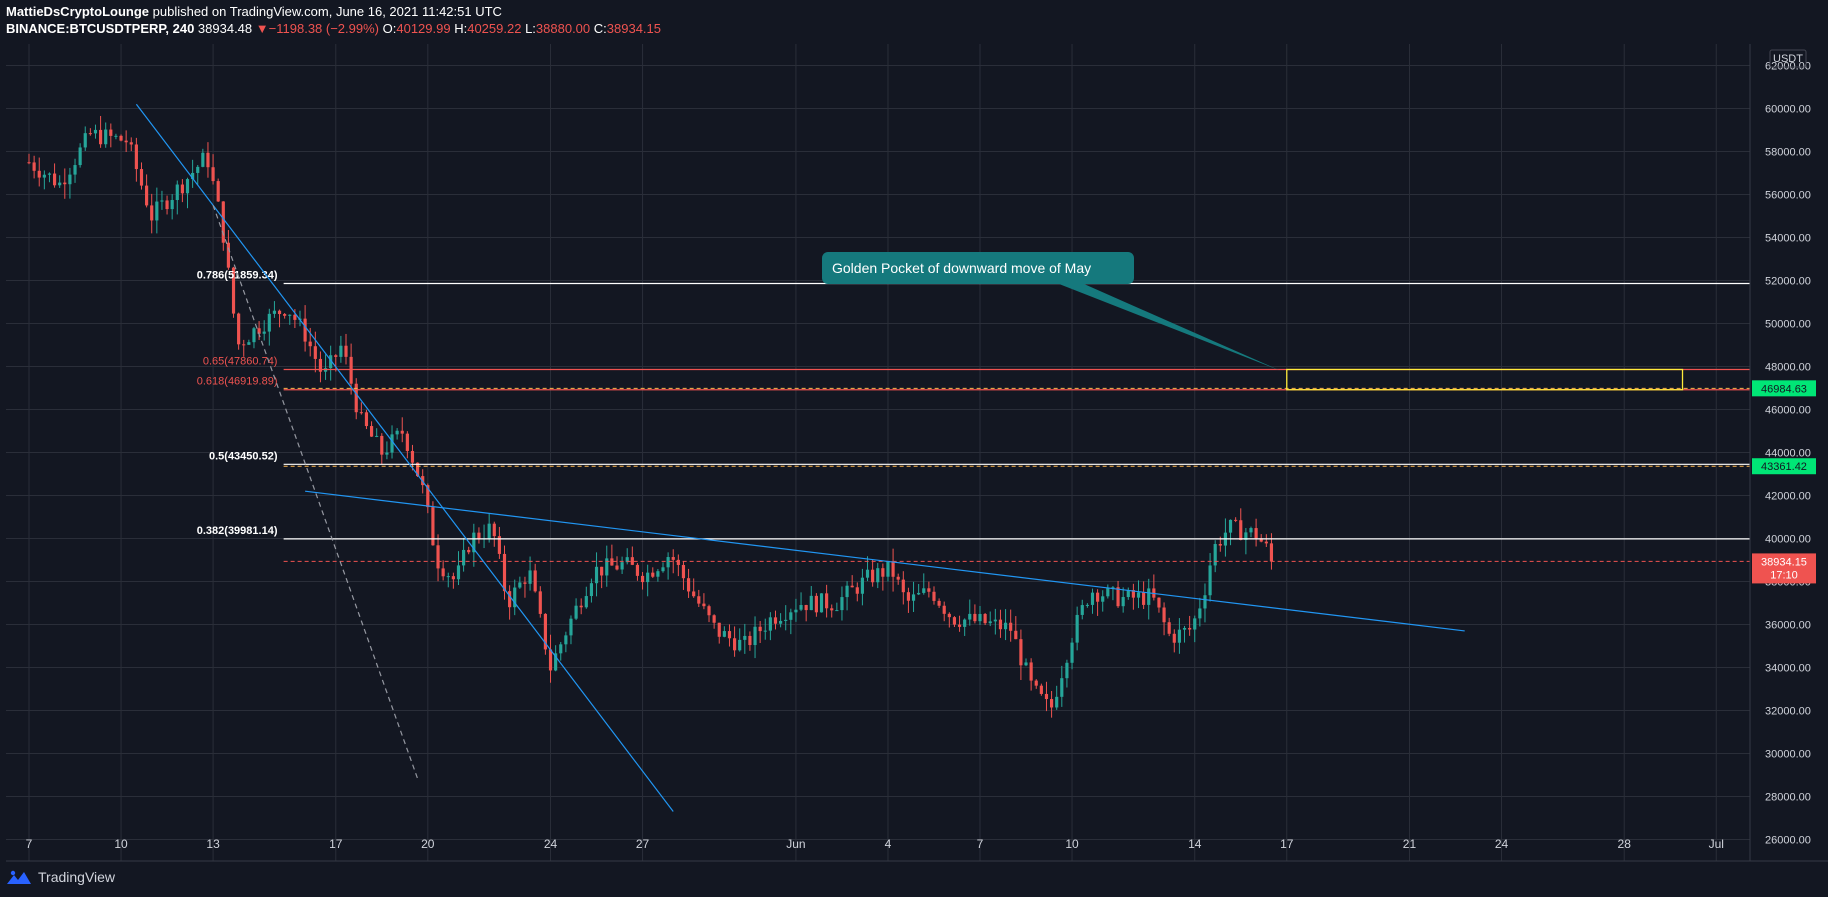  What do you see at coordinates (1788, 58) in the screenshot?
I see `currency-badge` at bounding box center [1788, 58].